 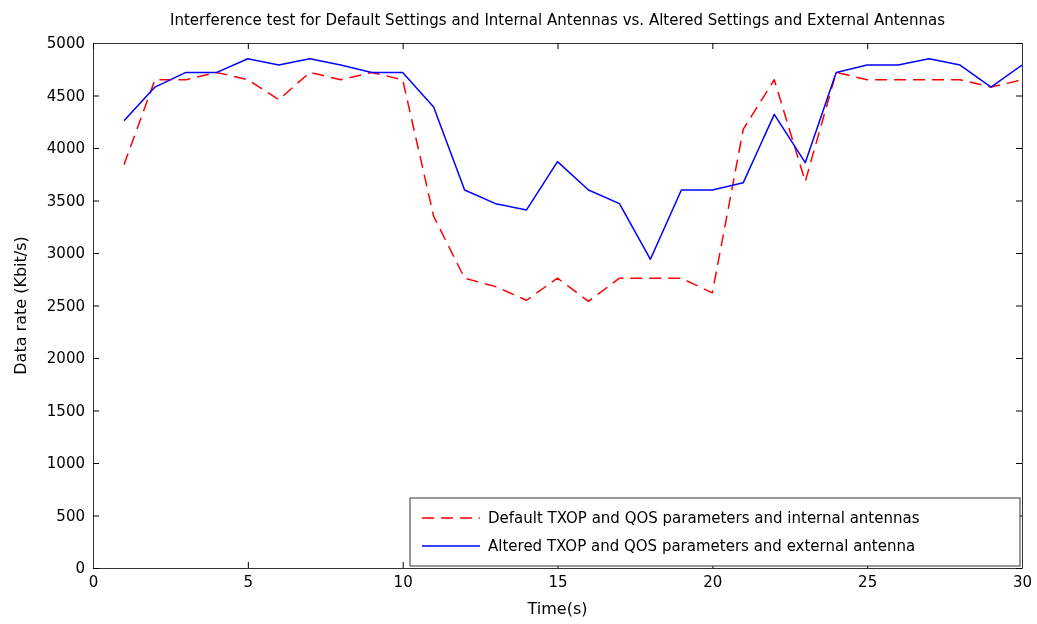 I want to click on y-tick-label: 0, so click(x=80, y=568).